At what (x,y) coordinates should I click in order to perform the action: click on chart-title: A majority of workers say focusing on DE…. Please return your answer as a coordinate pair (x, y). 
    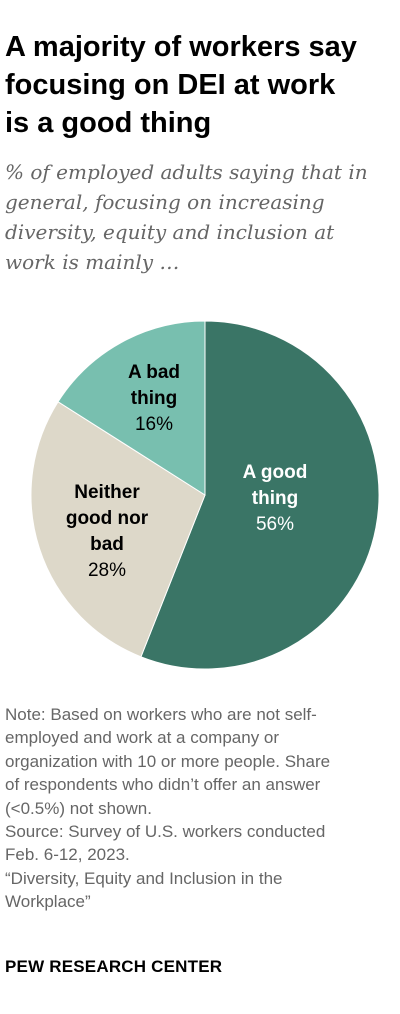
    Looking at the image, I should click on (201, 85).